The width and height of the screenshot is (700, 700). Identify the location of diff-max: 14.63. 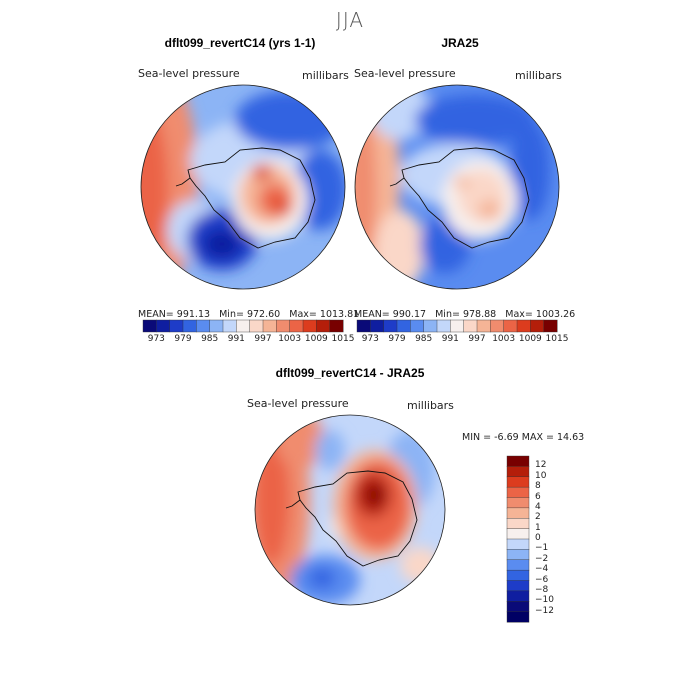
(570, 437).